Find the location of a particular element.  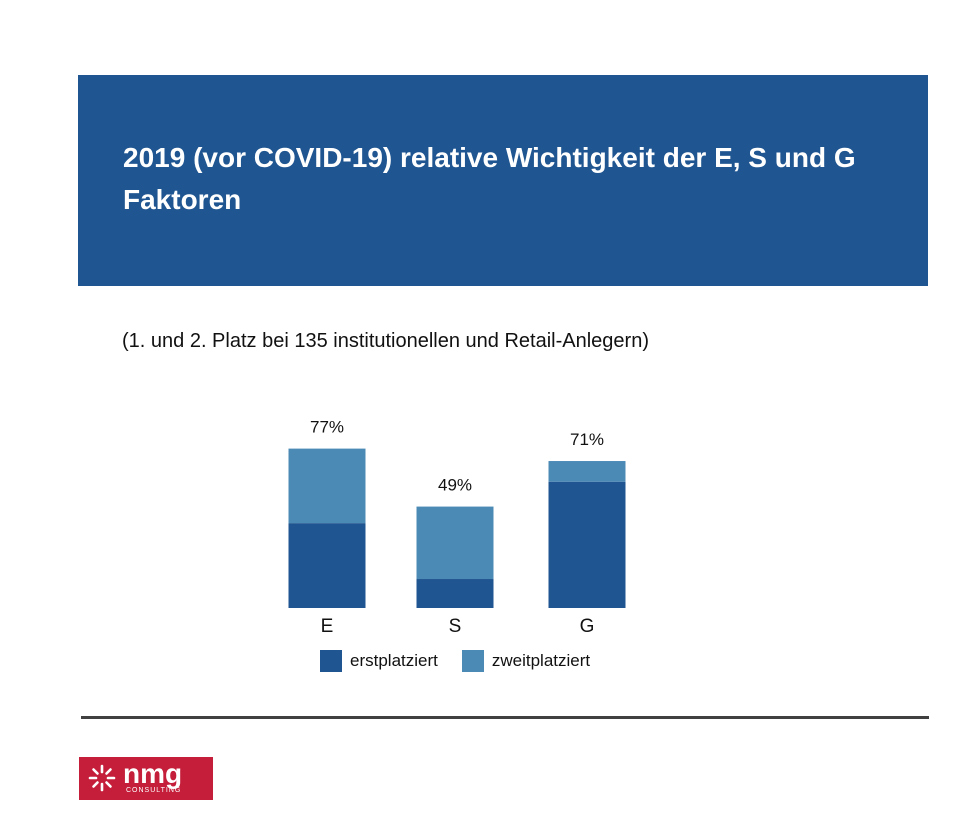

total-label-s: 49% is located at coordinates (455, 485).